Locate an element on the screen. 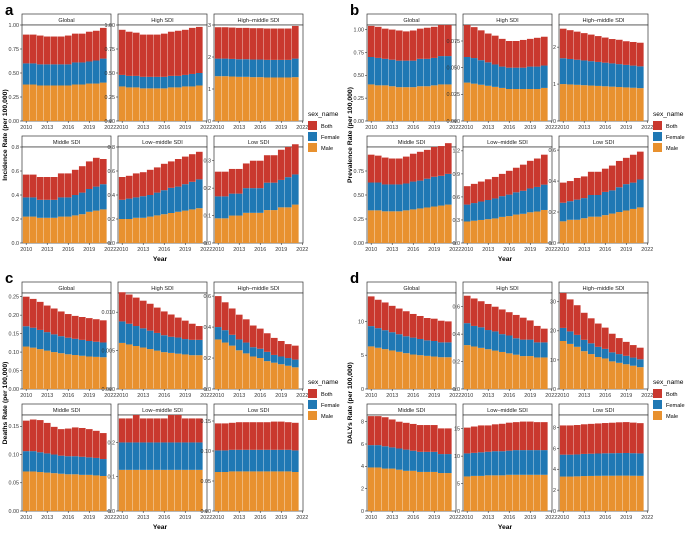 The image size is (685, 535). bar-male-2015 is located at coordinates (406, 226).